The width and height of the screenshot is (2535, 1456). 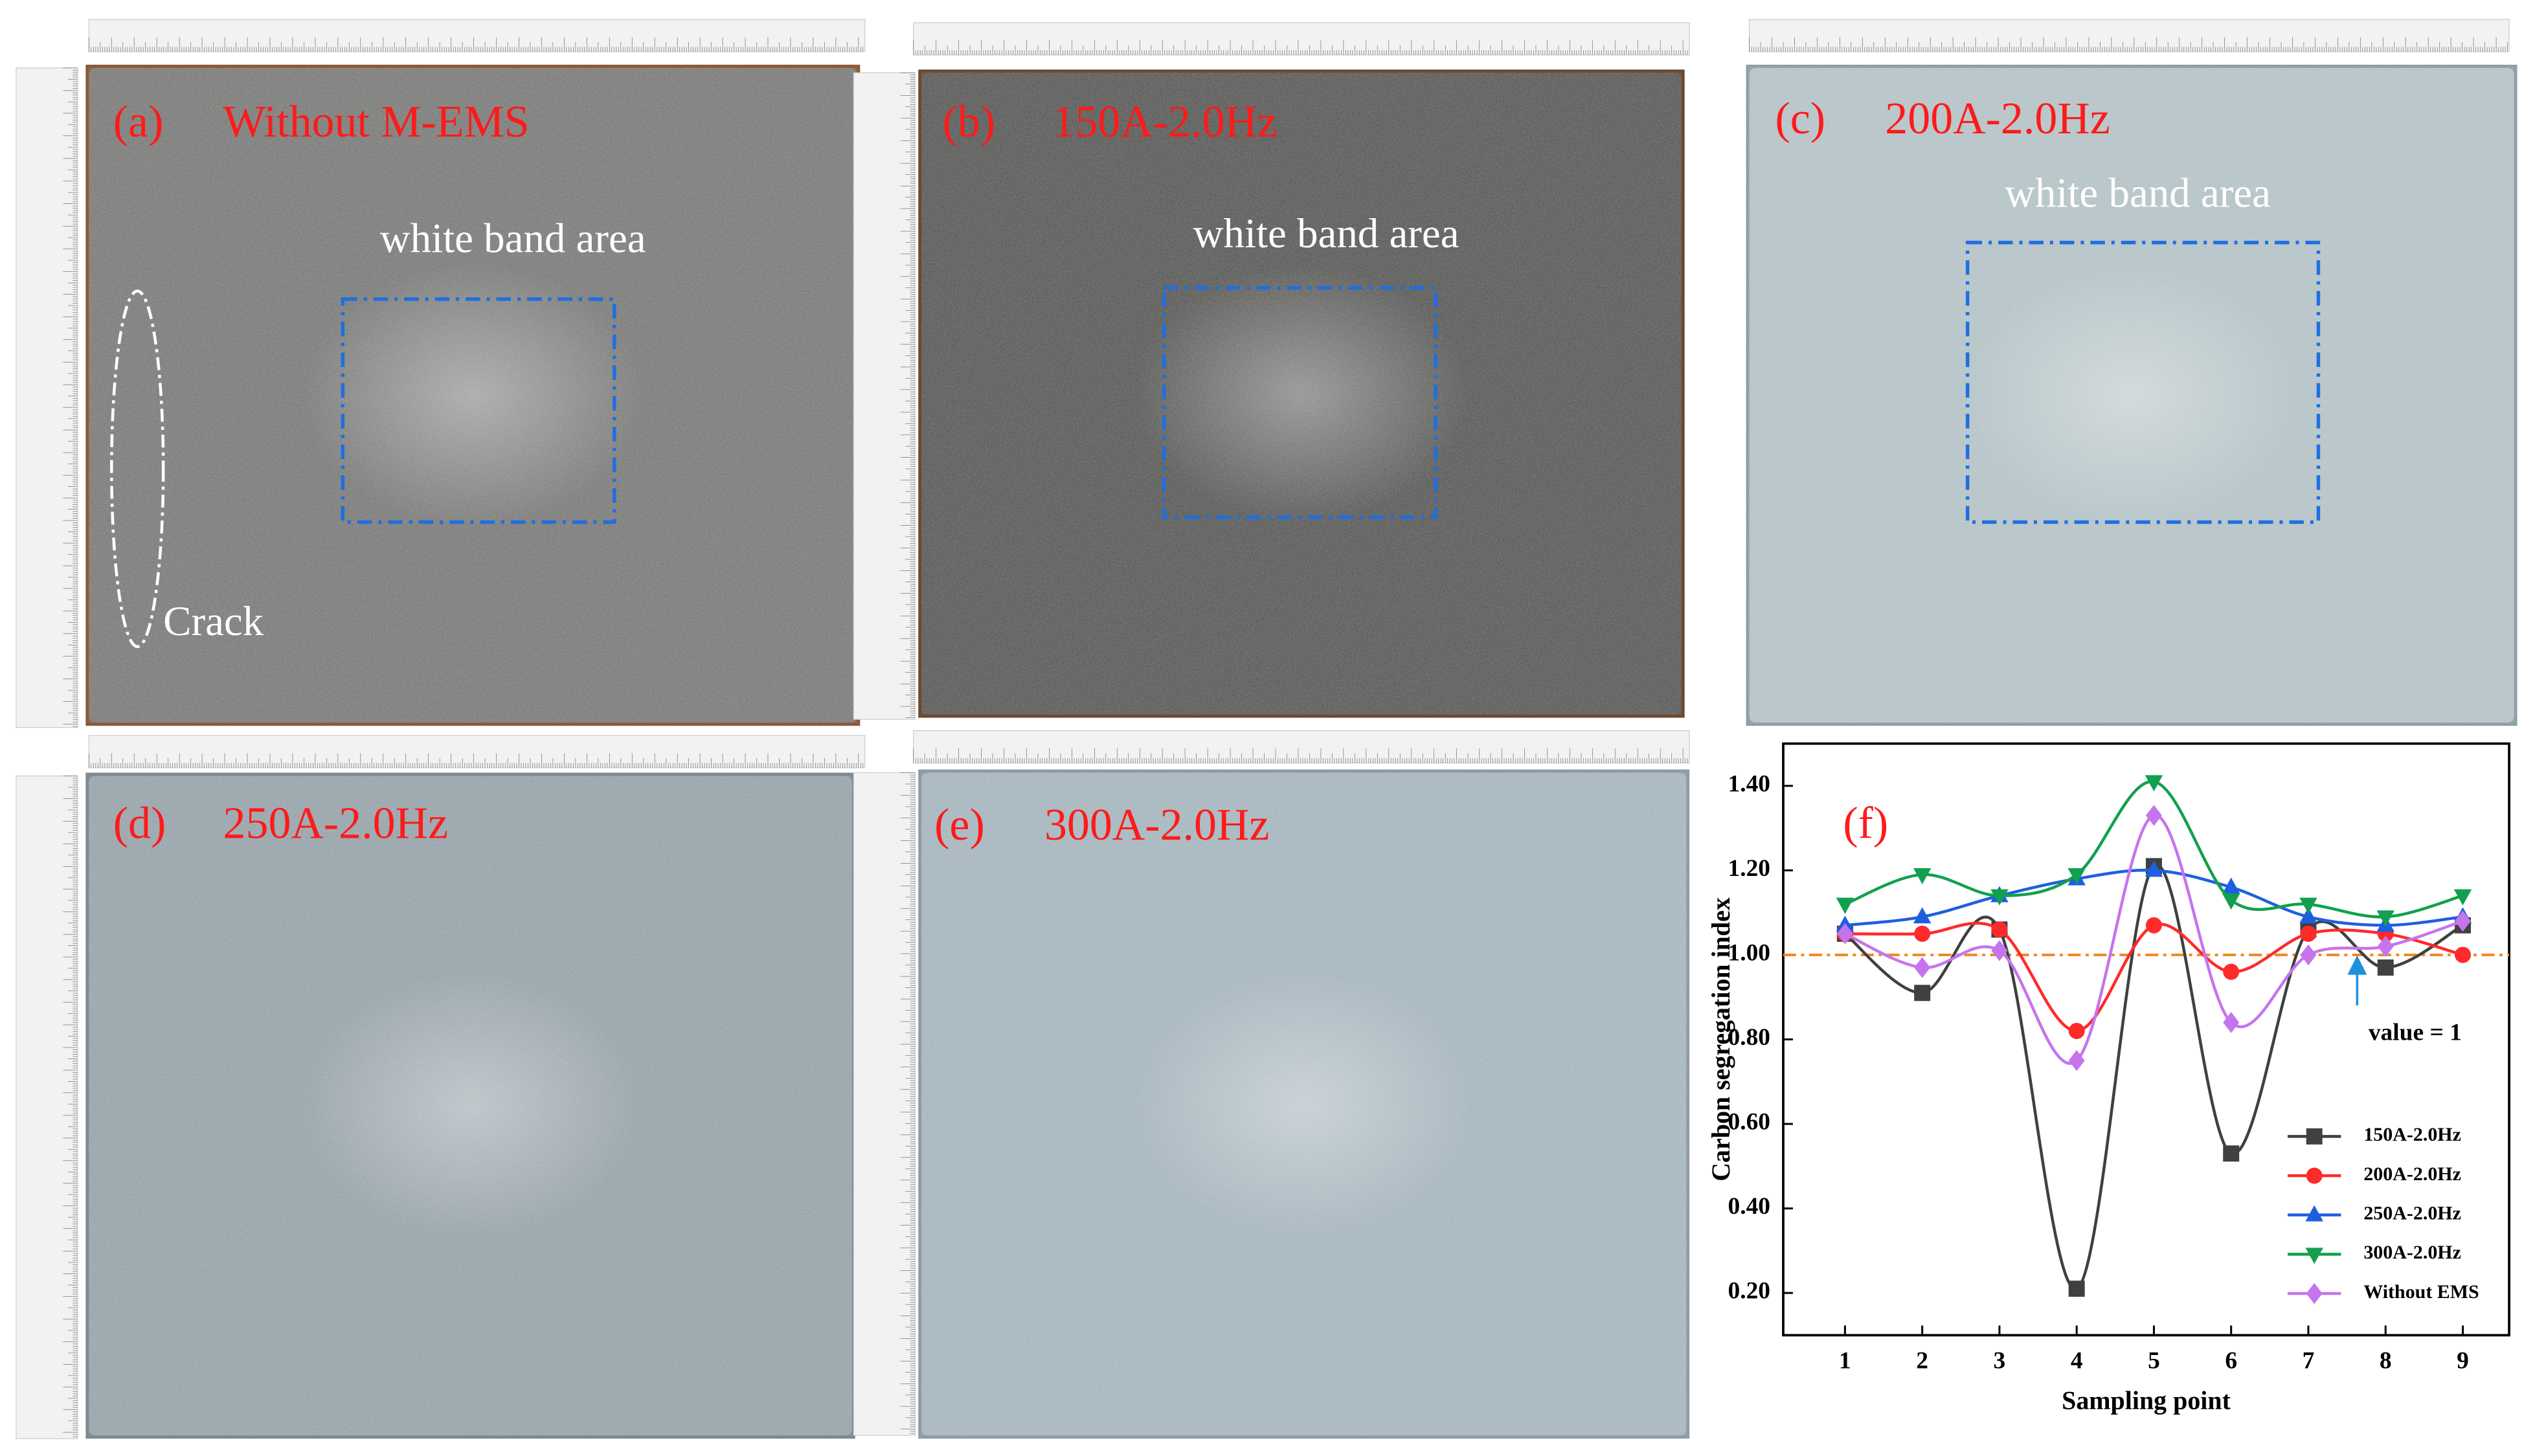 I want to click on y-tick-label: 1.40, so click(x=1749, y=784).